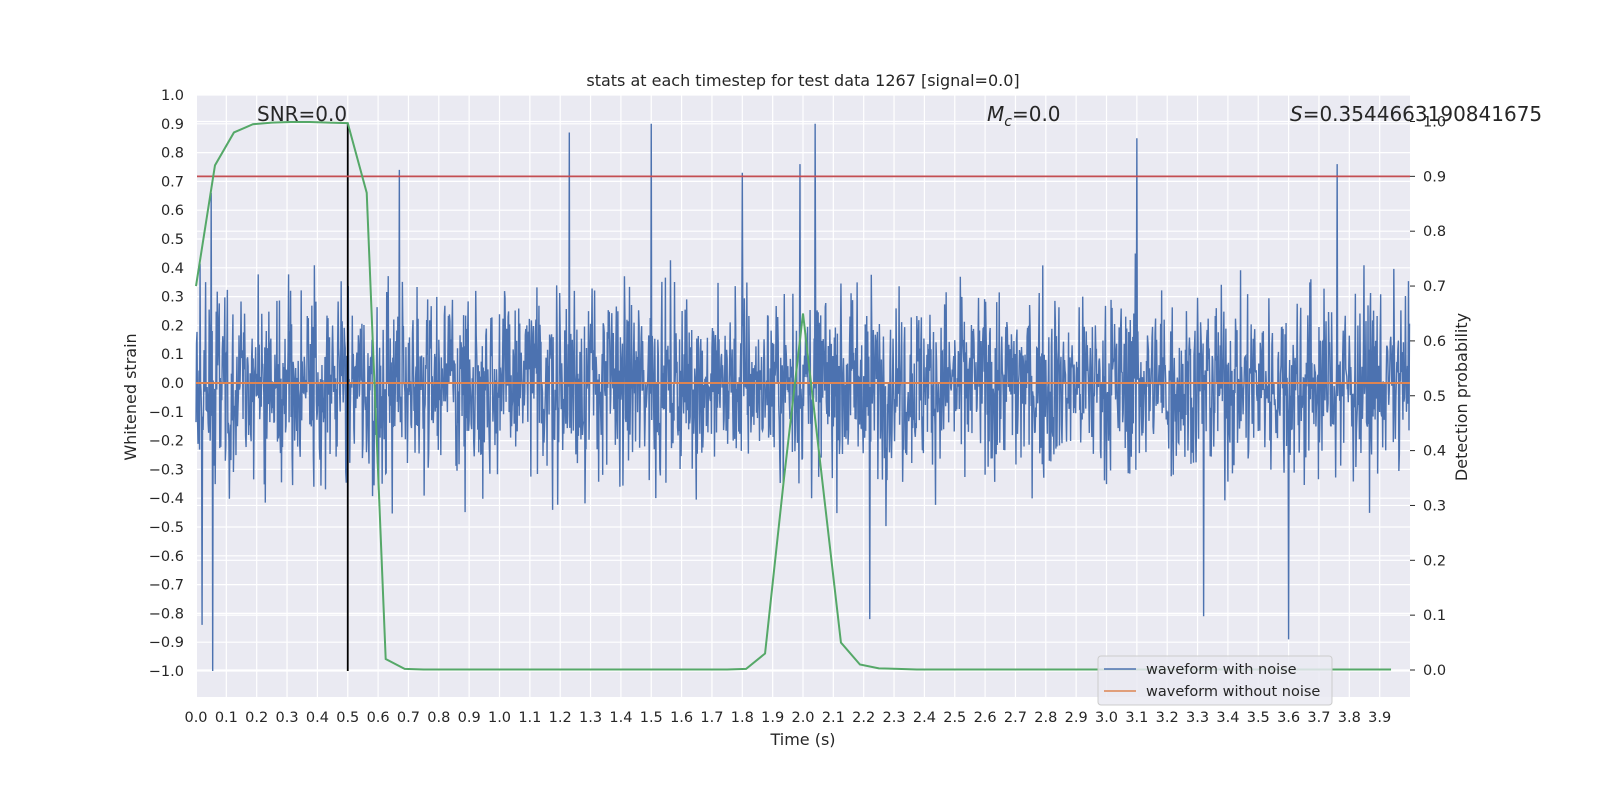 This screenshot has width=1600, height=800. Describe the element at coordinates (1167, 718) in the screenshot. I see `x-tick-label: 3.2` at that location.